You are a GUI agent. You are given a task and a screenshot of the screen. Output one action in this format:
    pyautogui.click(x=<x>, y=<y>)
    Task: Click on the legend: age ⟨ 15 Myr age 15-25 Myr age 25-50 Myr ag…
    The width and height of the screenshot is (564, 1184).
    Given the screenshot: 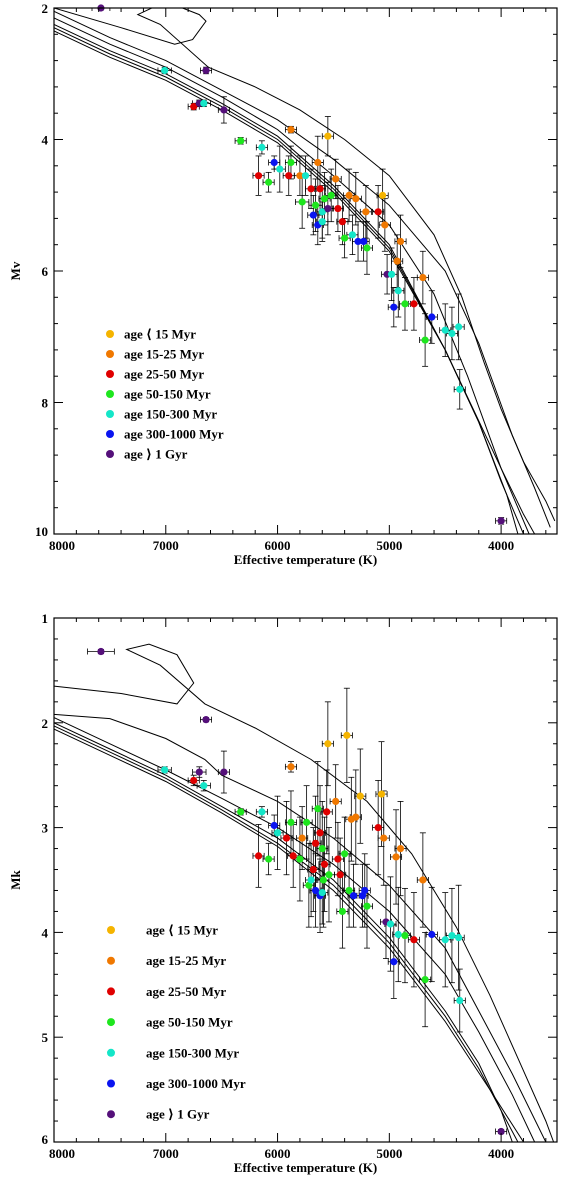 What is the action you would take?
    pyautogui.click(x=176, y=1022)
    